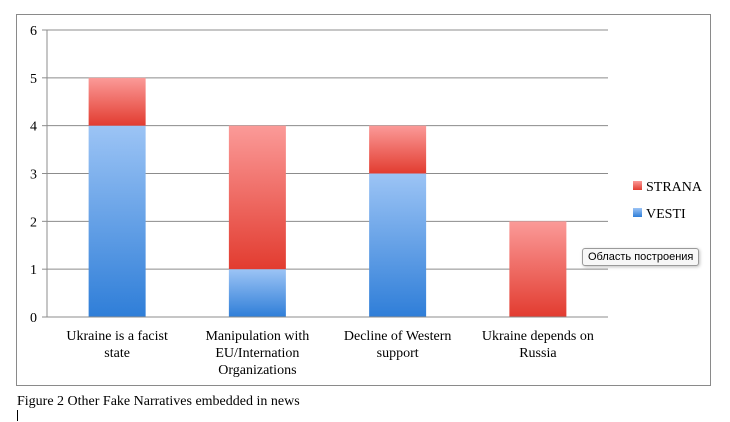  Describe the element at coordinates (398, 353) in the screenshot. I see `x-category-label: support` at that location.